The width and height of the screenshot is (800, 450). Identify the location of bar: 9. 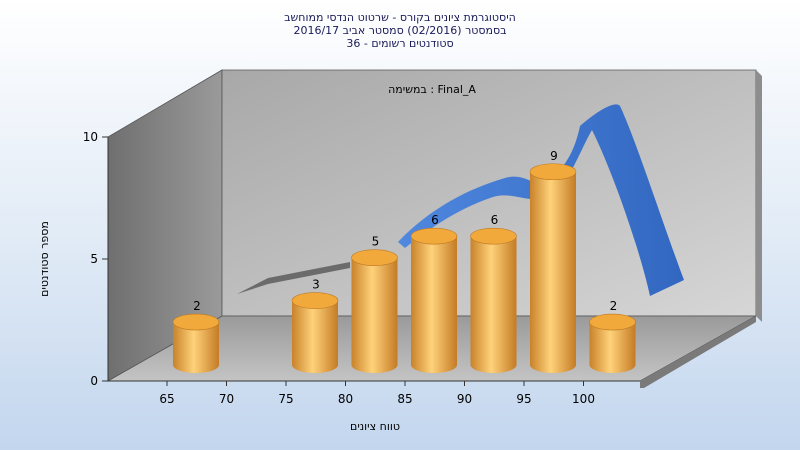
(553, 261).